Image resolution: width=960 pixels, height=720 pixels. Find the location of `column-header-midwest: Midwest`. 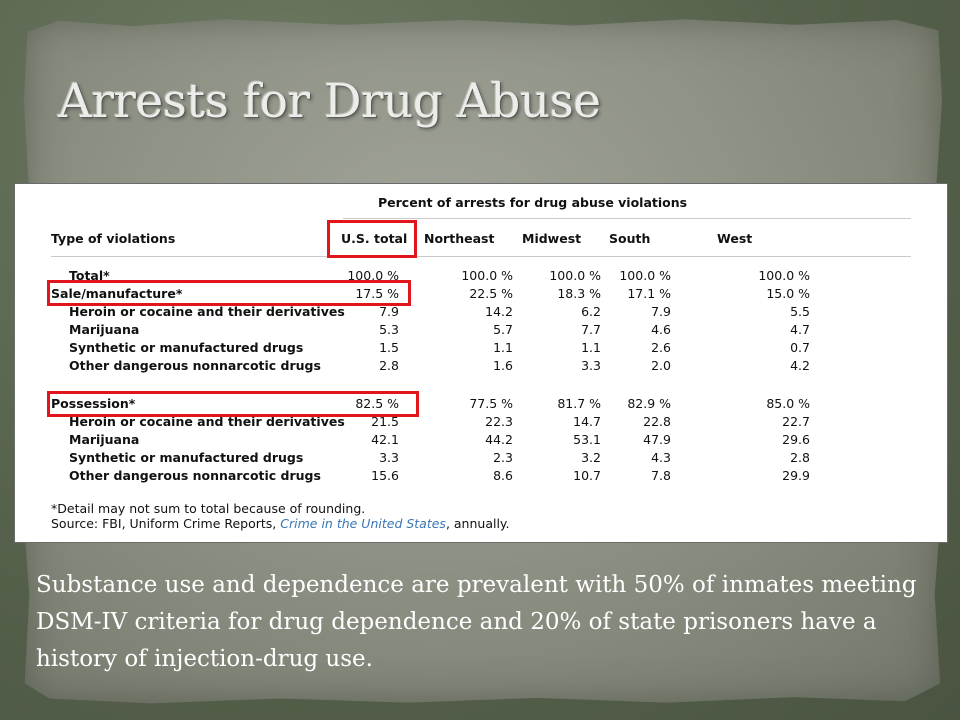

column-header-midwest: Midwest is located at coordinates (552, 238).